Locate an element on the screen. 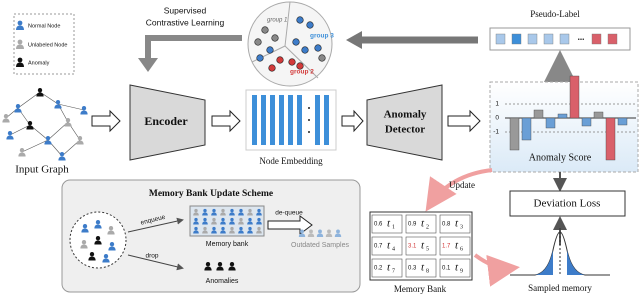 The height and width of the screenshot is (300, 640). caption: Anomaly Score is located at coordinates (560, 157).